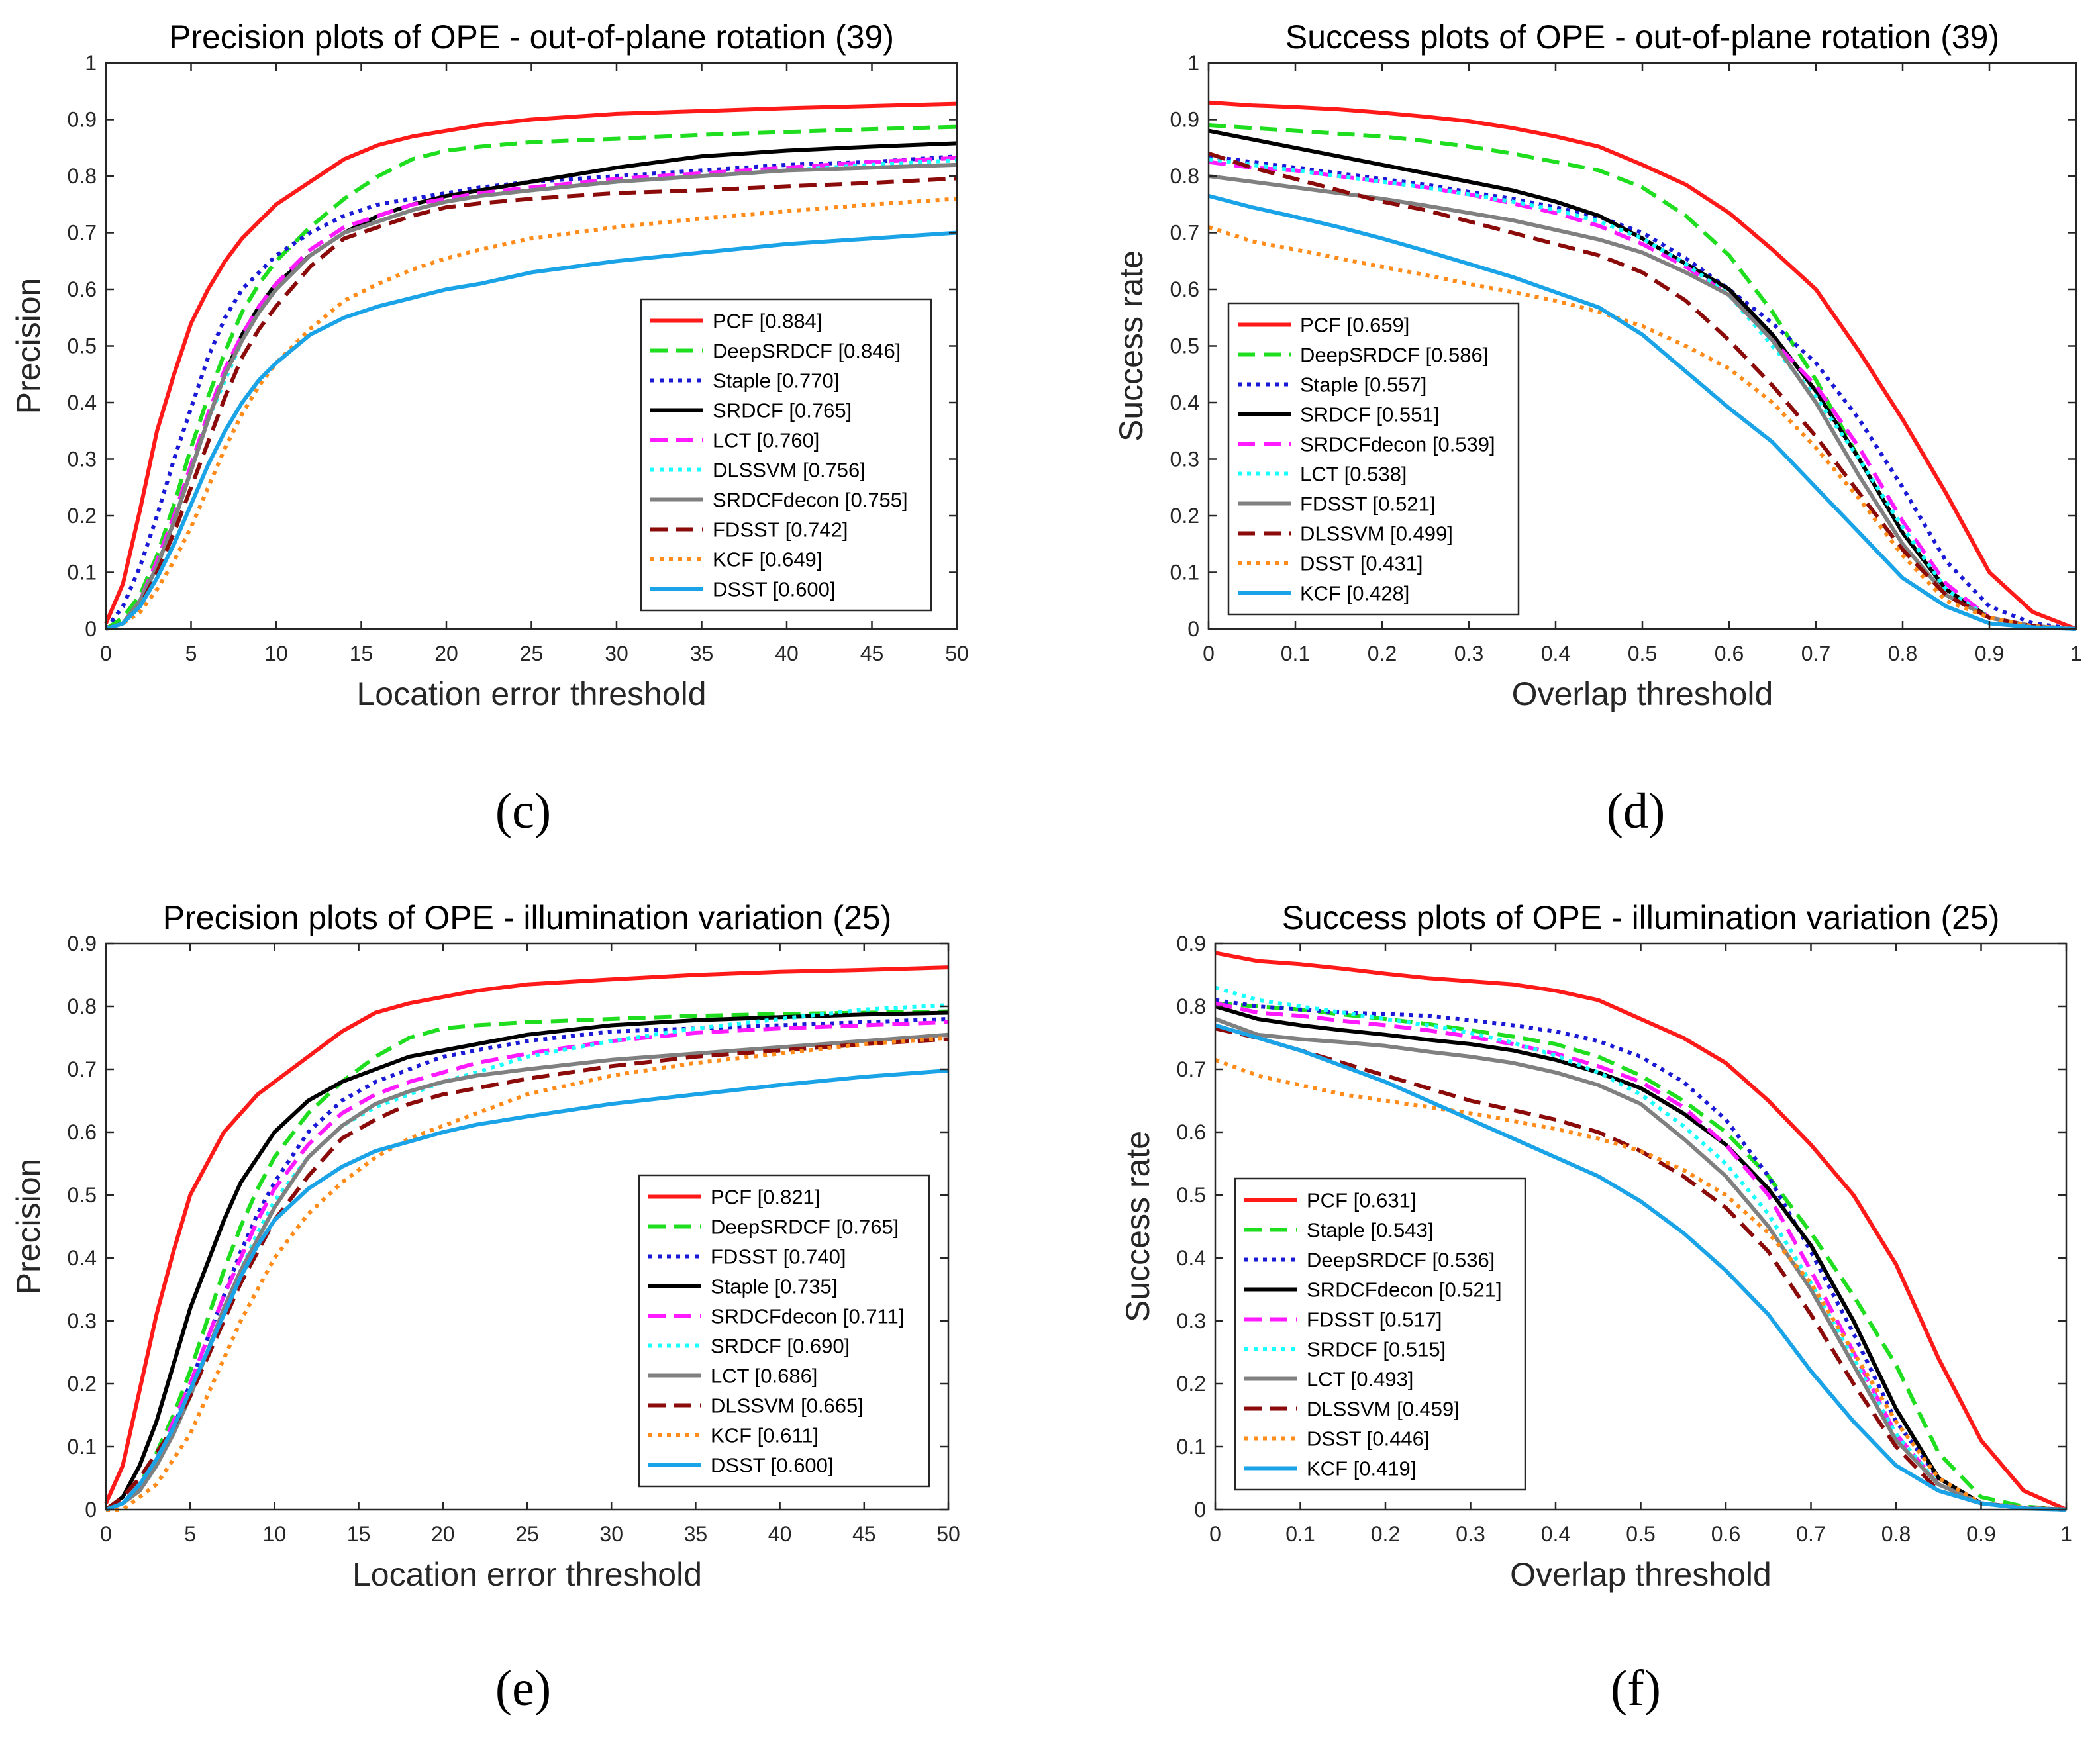  Describe the element at coordinates (1368, 504) in the screenshot. I see `legend-entry-label: FDSST [0.521]` at that location.